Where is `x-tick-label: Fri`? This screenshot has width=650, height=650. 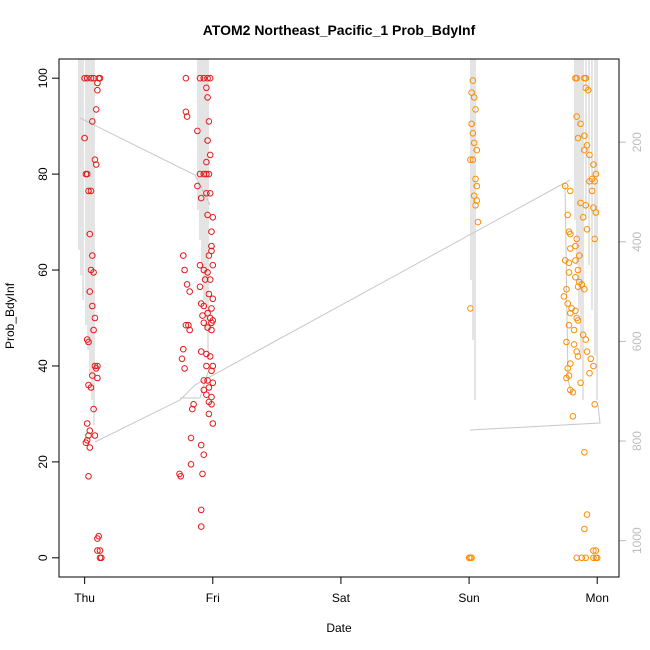 x-tick-label: Fri is located at coordinates (213, 598).